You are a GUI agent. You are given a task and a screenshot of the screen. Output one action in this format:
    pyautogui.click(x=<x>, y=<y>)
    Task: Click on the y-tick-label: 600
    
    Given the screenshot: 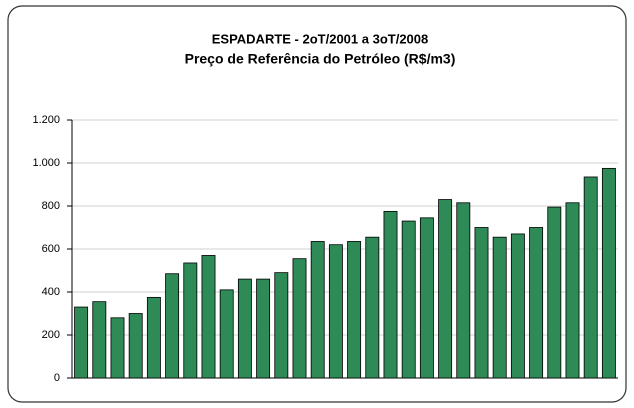 What is the action you would take?
    pyautogui.click(x=51, y=249)
    